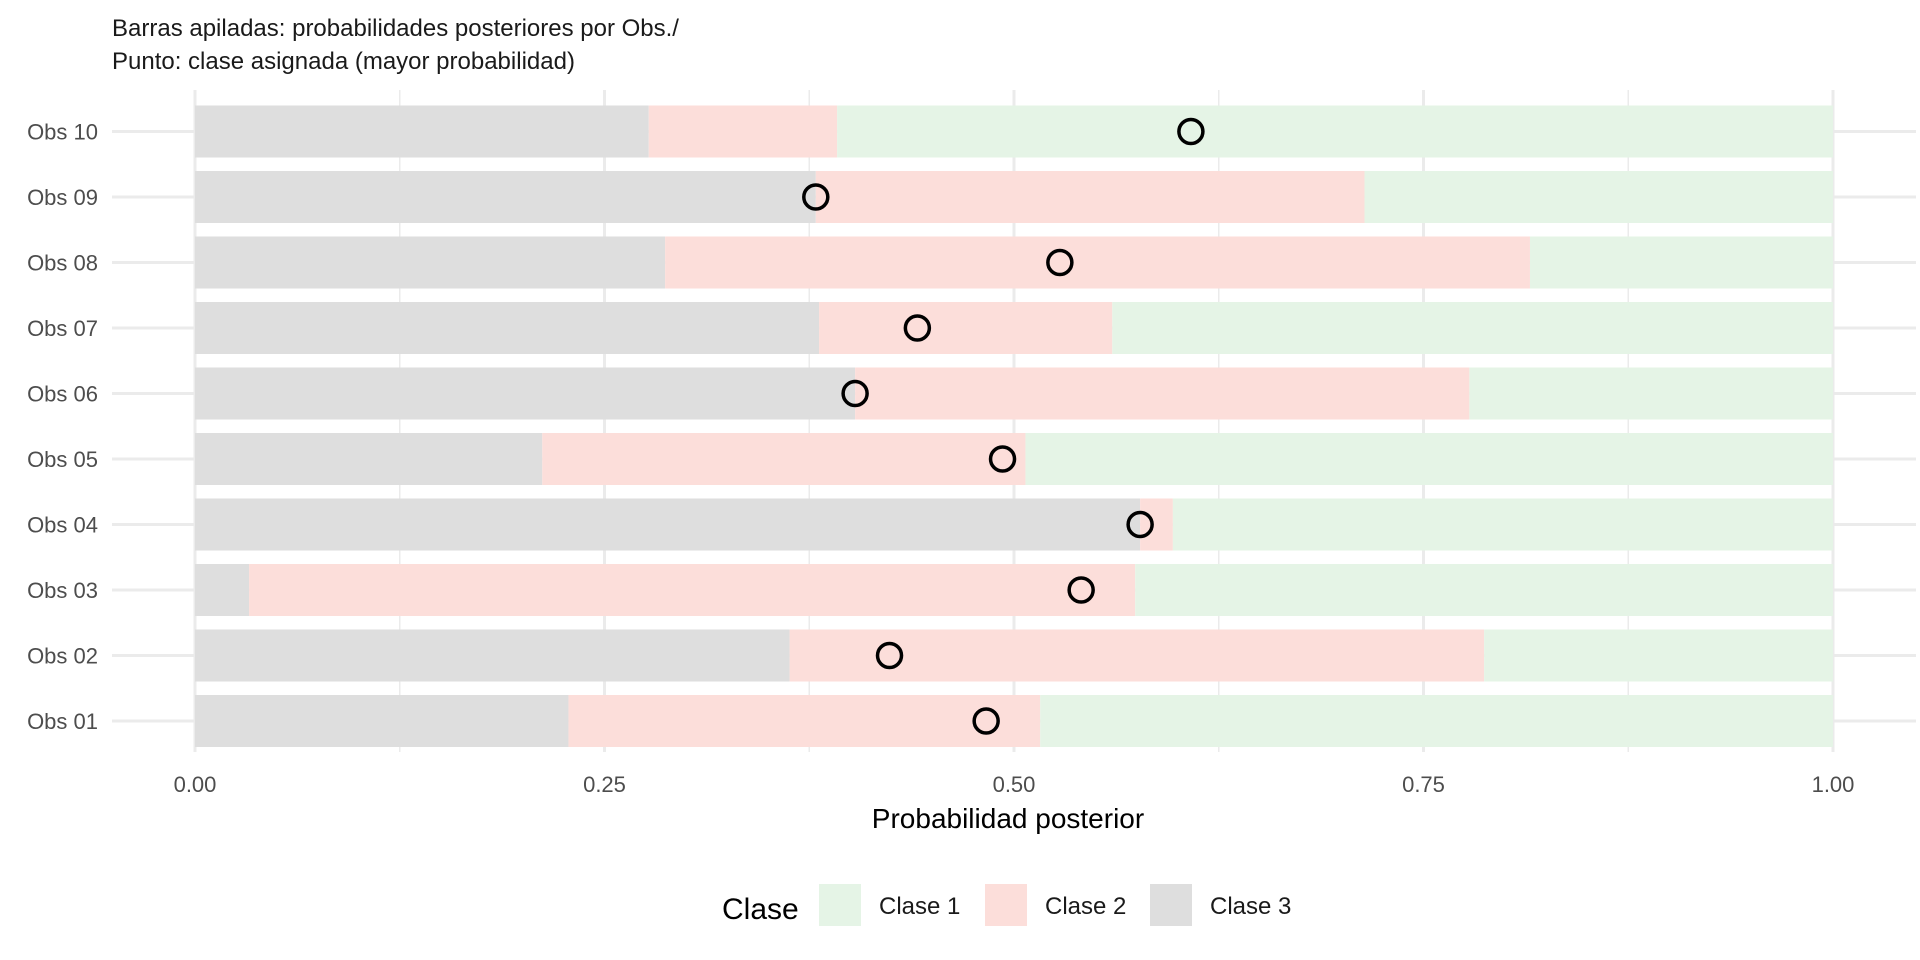 This screenshot has height=960, width=1920. What do you see at coordinates (760, 909) in the screenshot?
I see `legend-title: Clase` at bounding box center [760, 909].